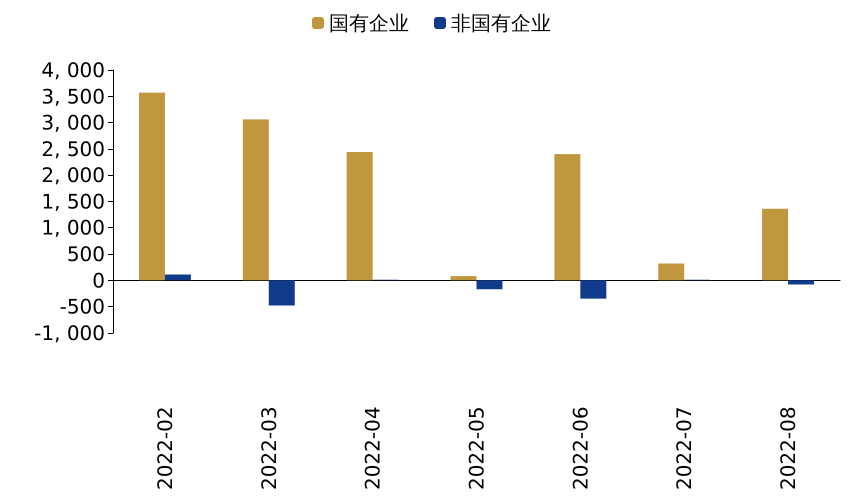  Describe the element at coordinates (788, 448) in the screenshot. I see `x-tick-label: 2022-08` at that location.